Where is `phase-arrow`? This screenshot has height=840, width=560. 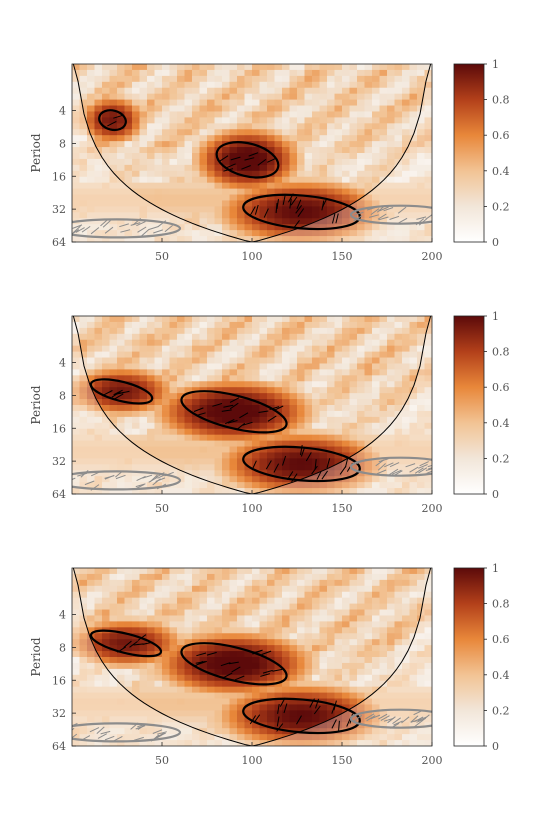
phase-arrow is located at coordinates (314, 470).